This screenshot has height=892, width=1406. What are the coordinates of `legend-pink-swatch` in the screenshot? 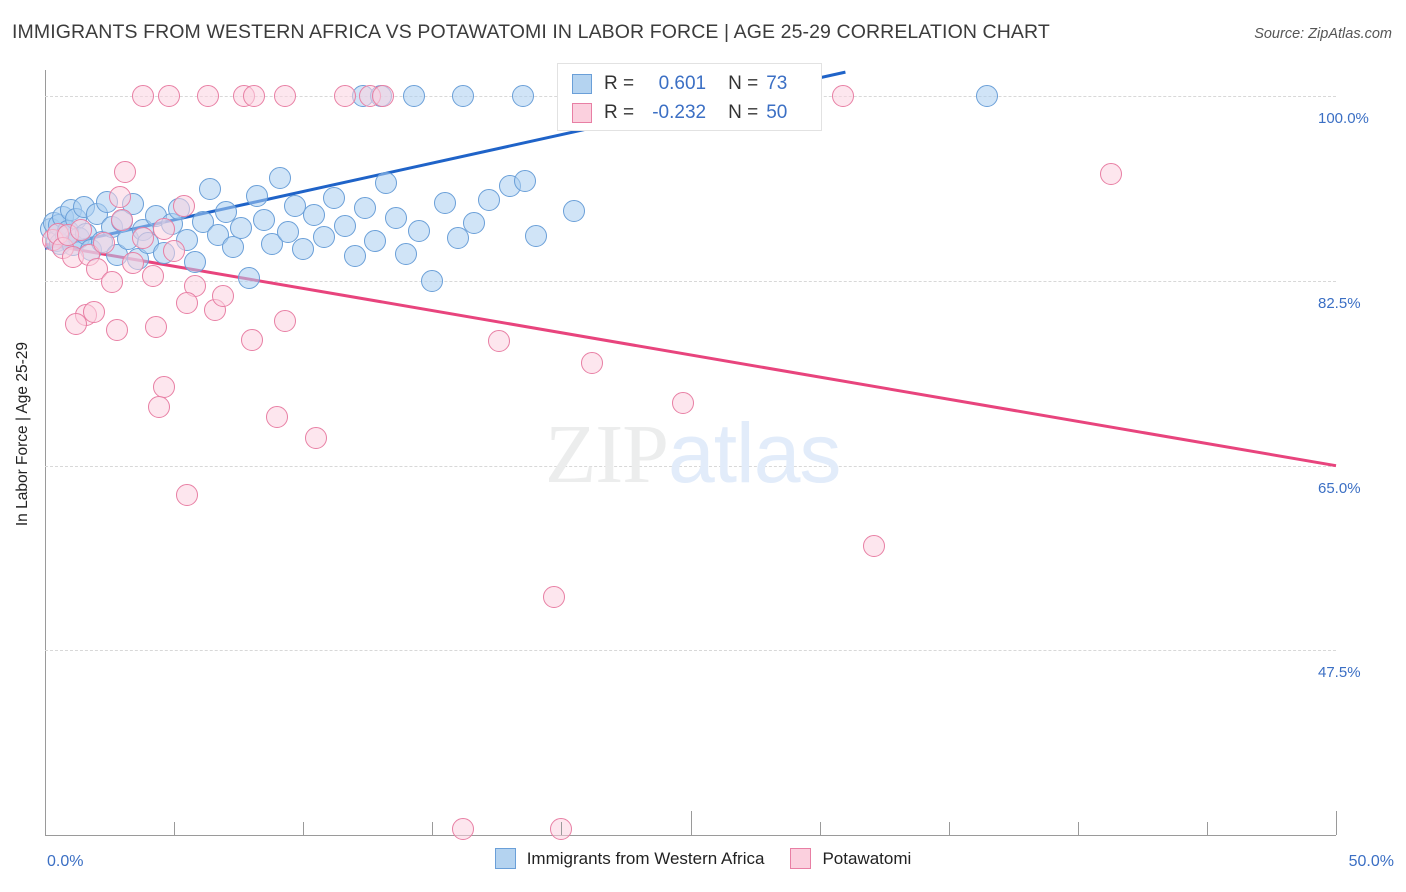 It's located at (801, 858).